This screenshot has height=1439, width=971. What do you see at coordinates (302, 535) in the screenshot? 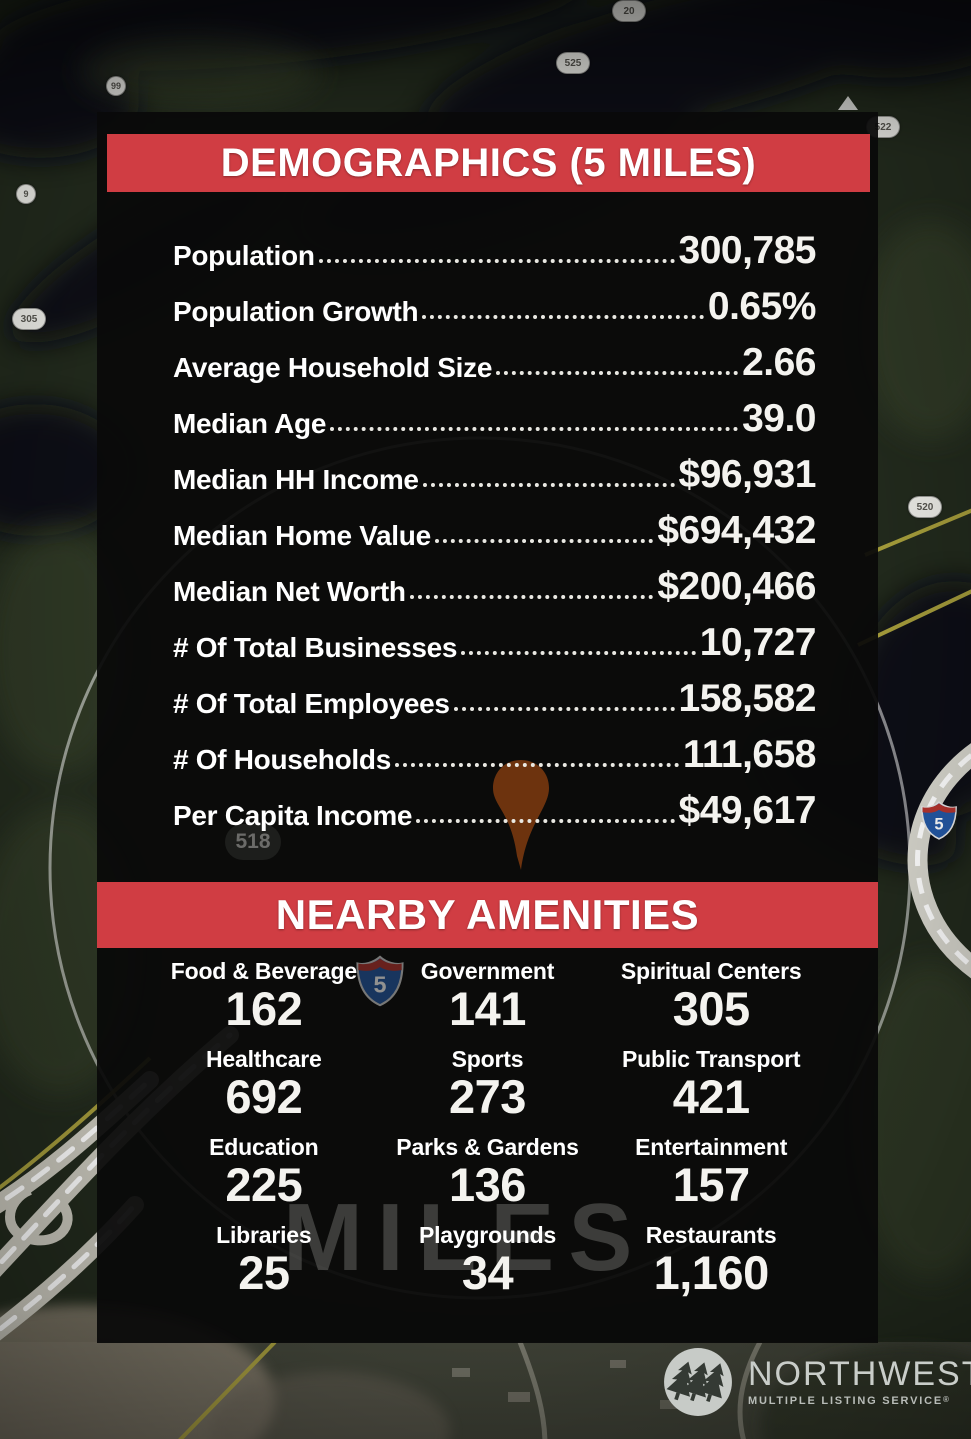
I see `demo-label: Median Home Value` at bounding box center [302, 535].